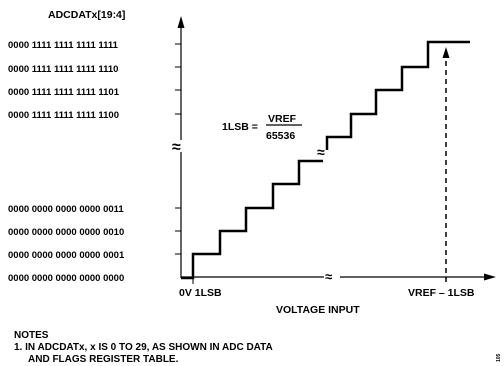  What do you see at coordinates (103, 359) in the screenshot?
I see `notes-line-2: AND FLAGS REGISTER TABLE.` at bounding box center [103, 359].